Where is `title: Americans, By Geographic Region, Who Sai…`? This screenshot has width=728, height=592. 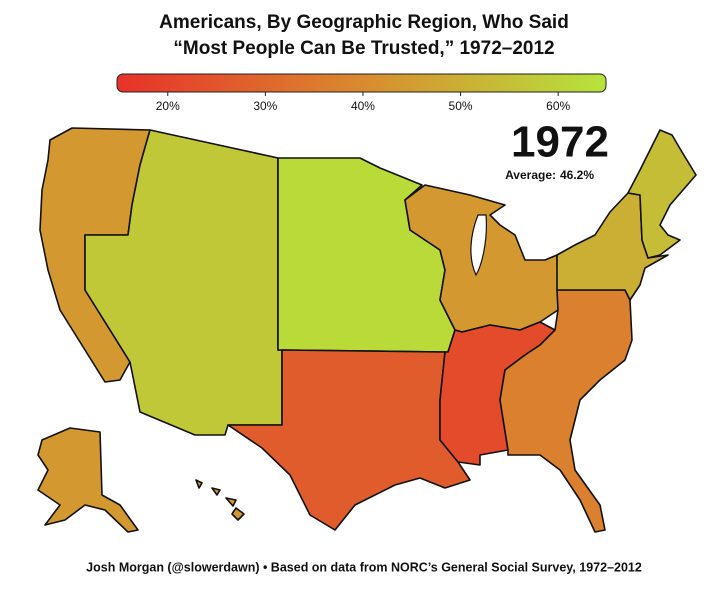
title: Americans, By Geographic Region, Who Sai… is located at coordinates (364, 22).